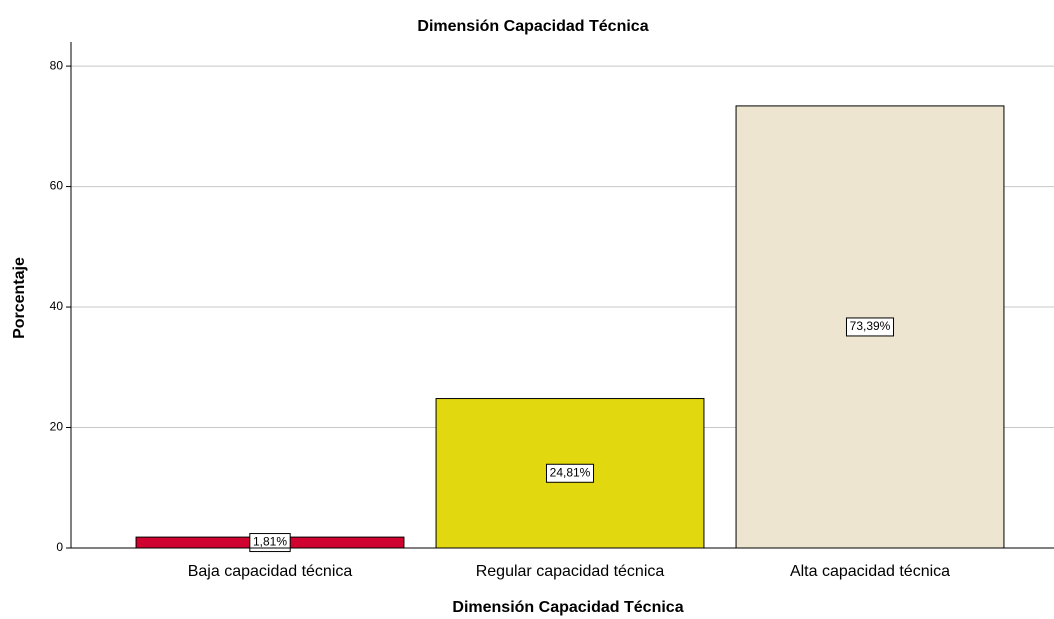 The width and height of the screenshot is (1054, 619). I want to click on x-tick-label: Alta capacidad técnica, so click(870, 571).